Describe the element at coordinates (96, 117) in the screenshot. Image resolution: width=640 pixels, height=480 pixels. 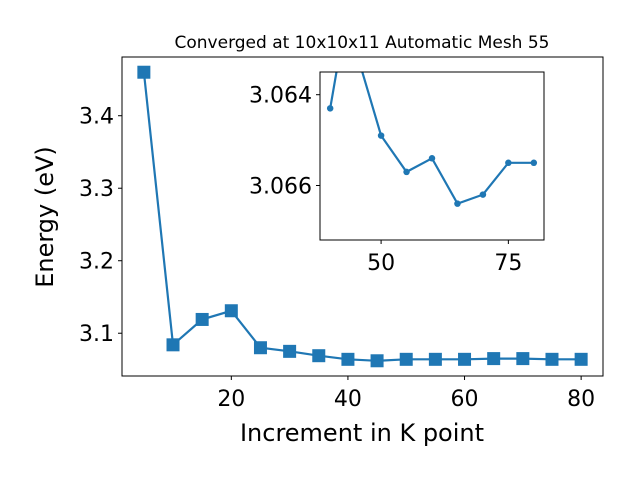
I see `main-y-tick-label: 3.4` at that location.